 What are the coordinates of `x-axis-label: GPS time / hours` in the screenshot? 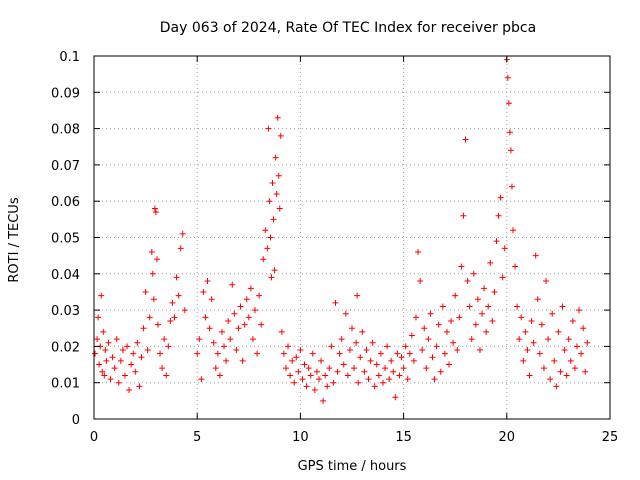 It's located at (352, 466).